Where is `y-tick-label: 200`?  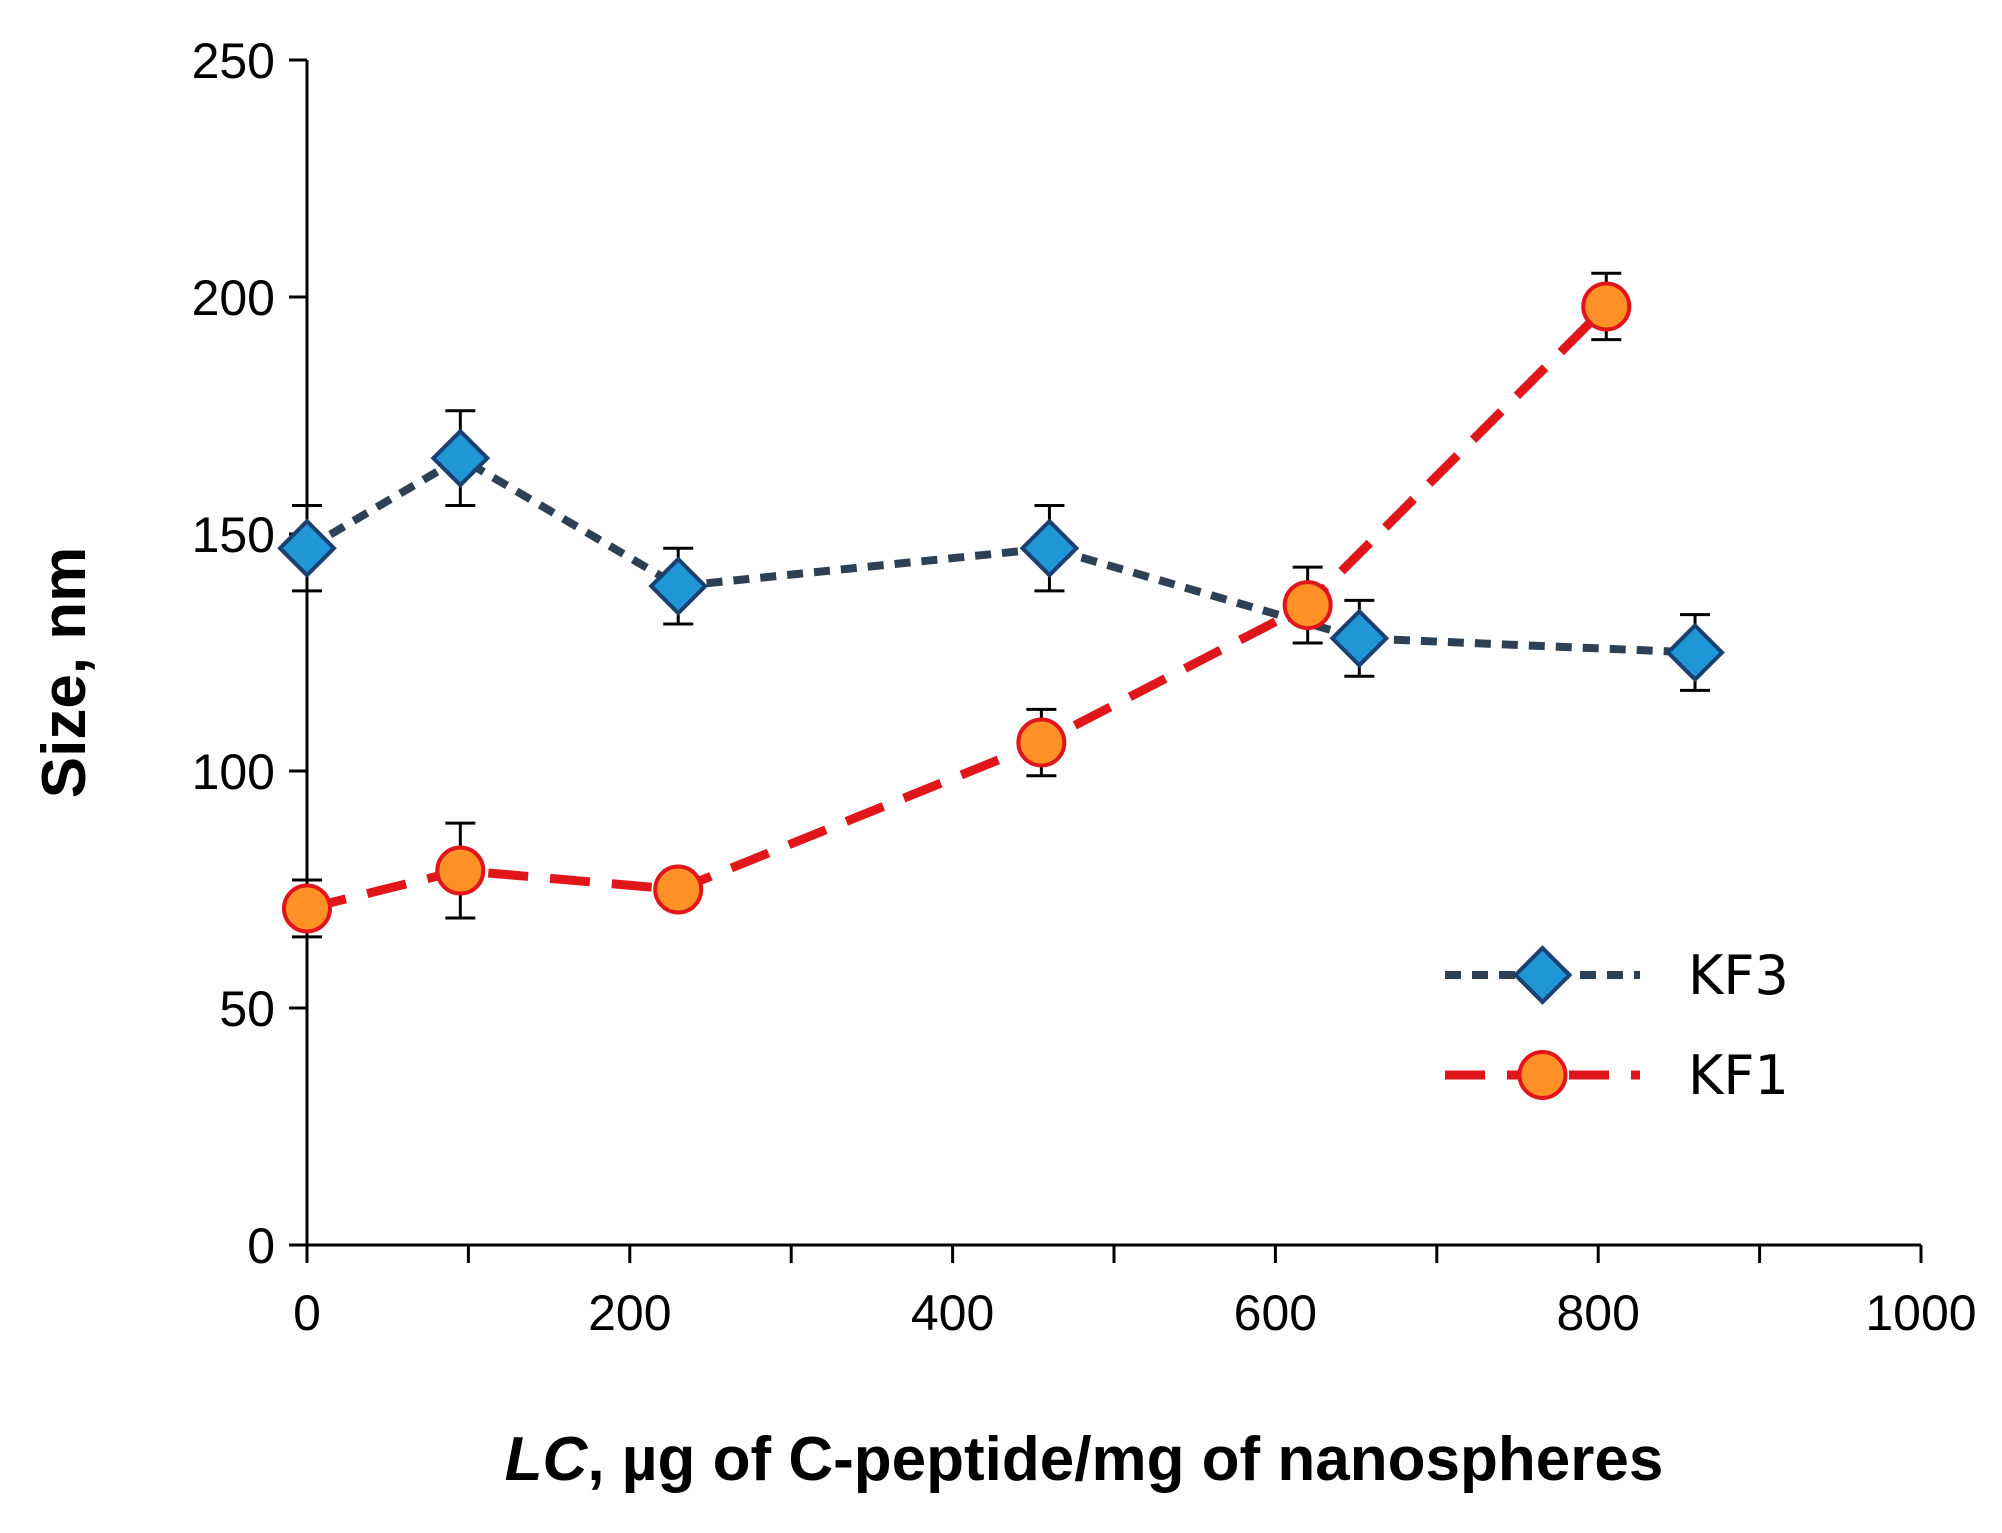 y-tick-label: 200 is located at coordinates (233, 298).